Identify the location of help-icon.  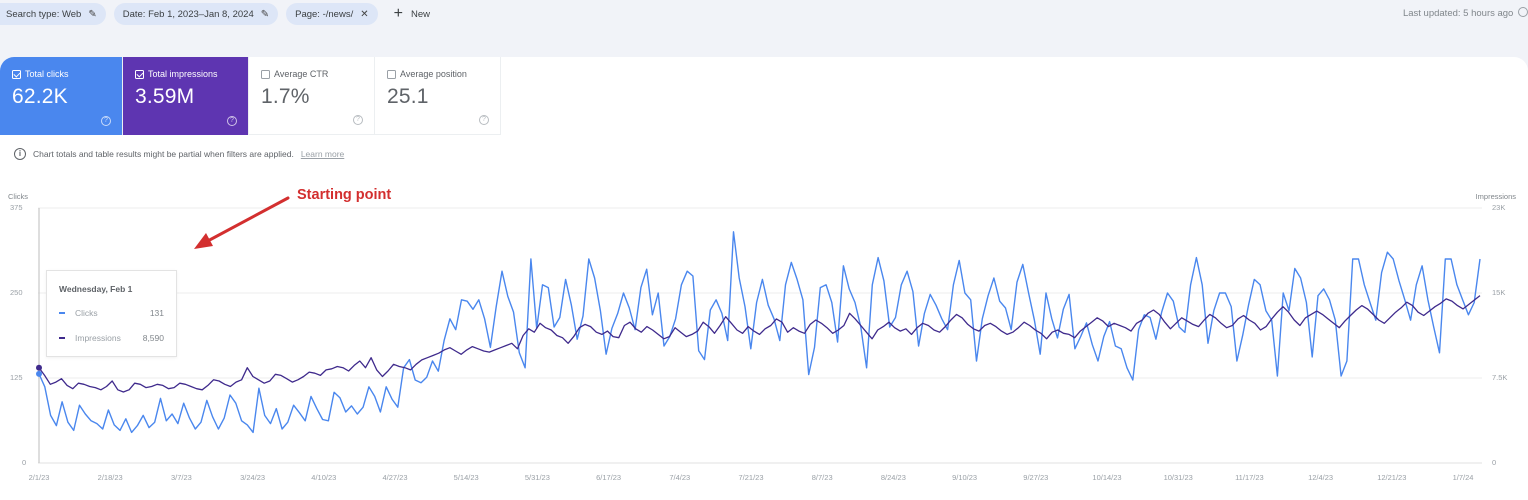
(1523, 12).